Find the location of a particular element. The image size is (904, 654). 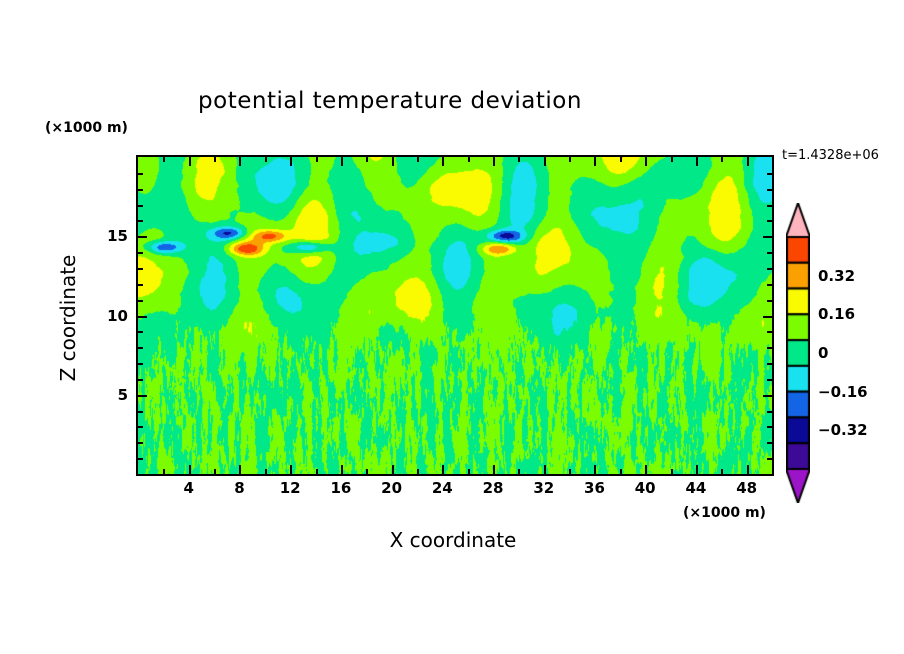

colorbar-tick-label: 0.32 is located at coordinates (837, 275).